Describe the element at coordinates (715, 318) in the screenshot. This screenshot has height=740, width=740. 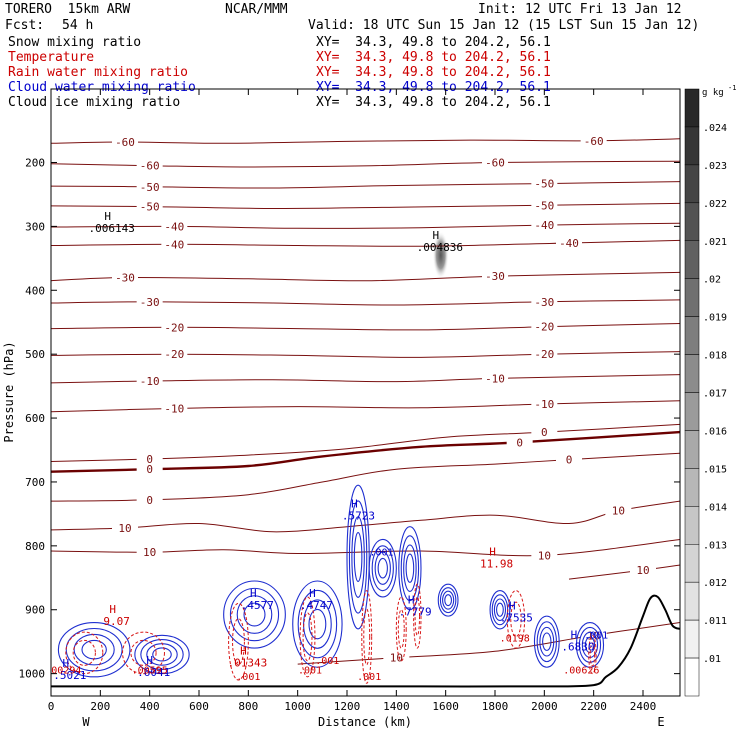
I see `colorbar-tick-label: .019` at that location.